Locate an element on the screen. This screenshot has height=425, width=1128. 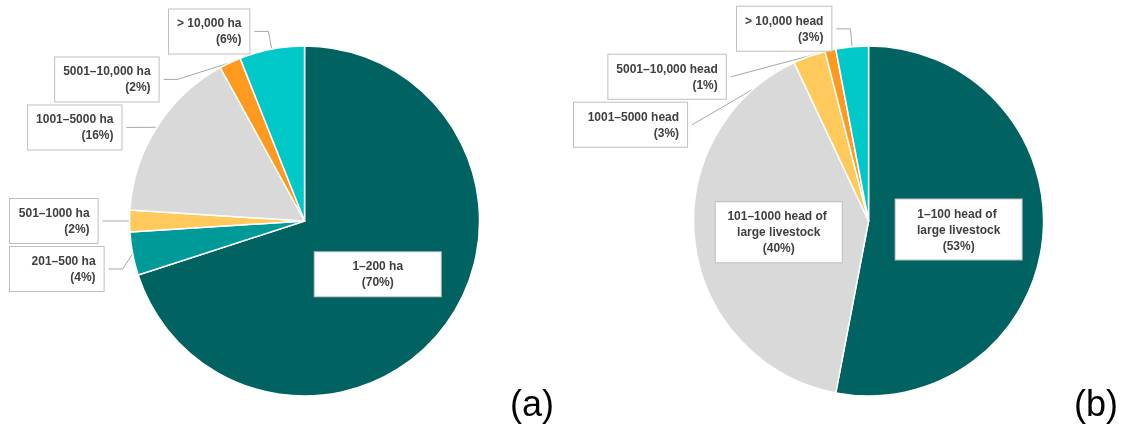
data-label: (40%) is located at coordinates (778, 248).